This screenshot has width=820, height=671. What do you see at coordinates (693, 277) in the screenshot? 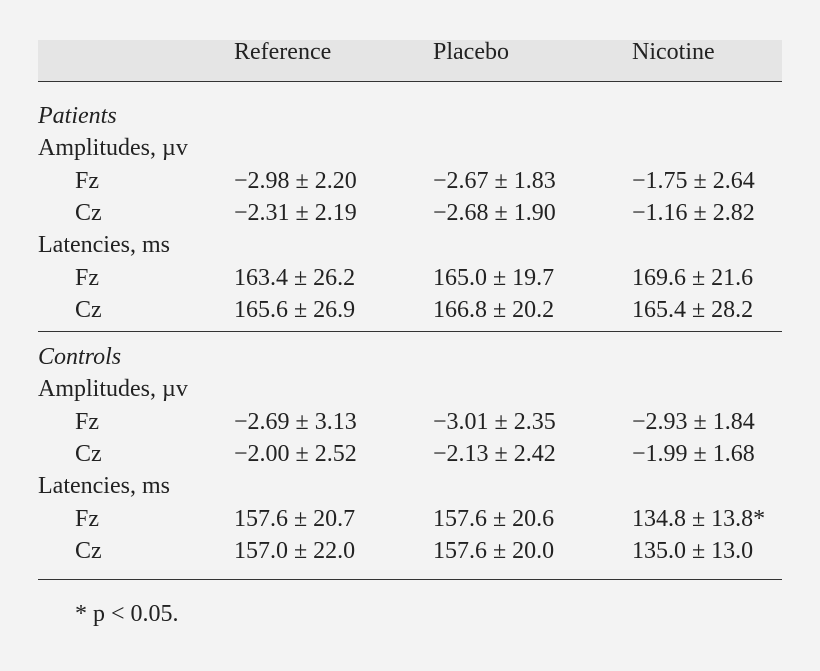
I see `cell: 169.6 ± 21.6` at bounding box center [693, 277].